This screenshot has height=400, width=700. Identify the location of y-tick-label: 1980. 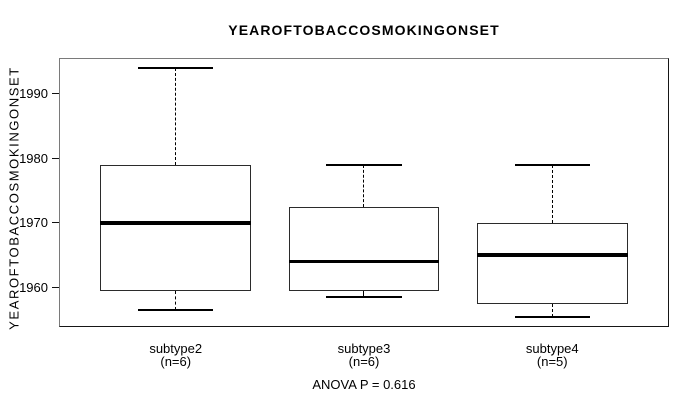
(33, 158).